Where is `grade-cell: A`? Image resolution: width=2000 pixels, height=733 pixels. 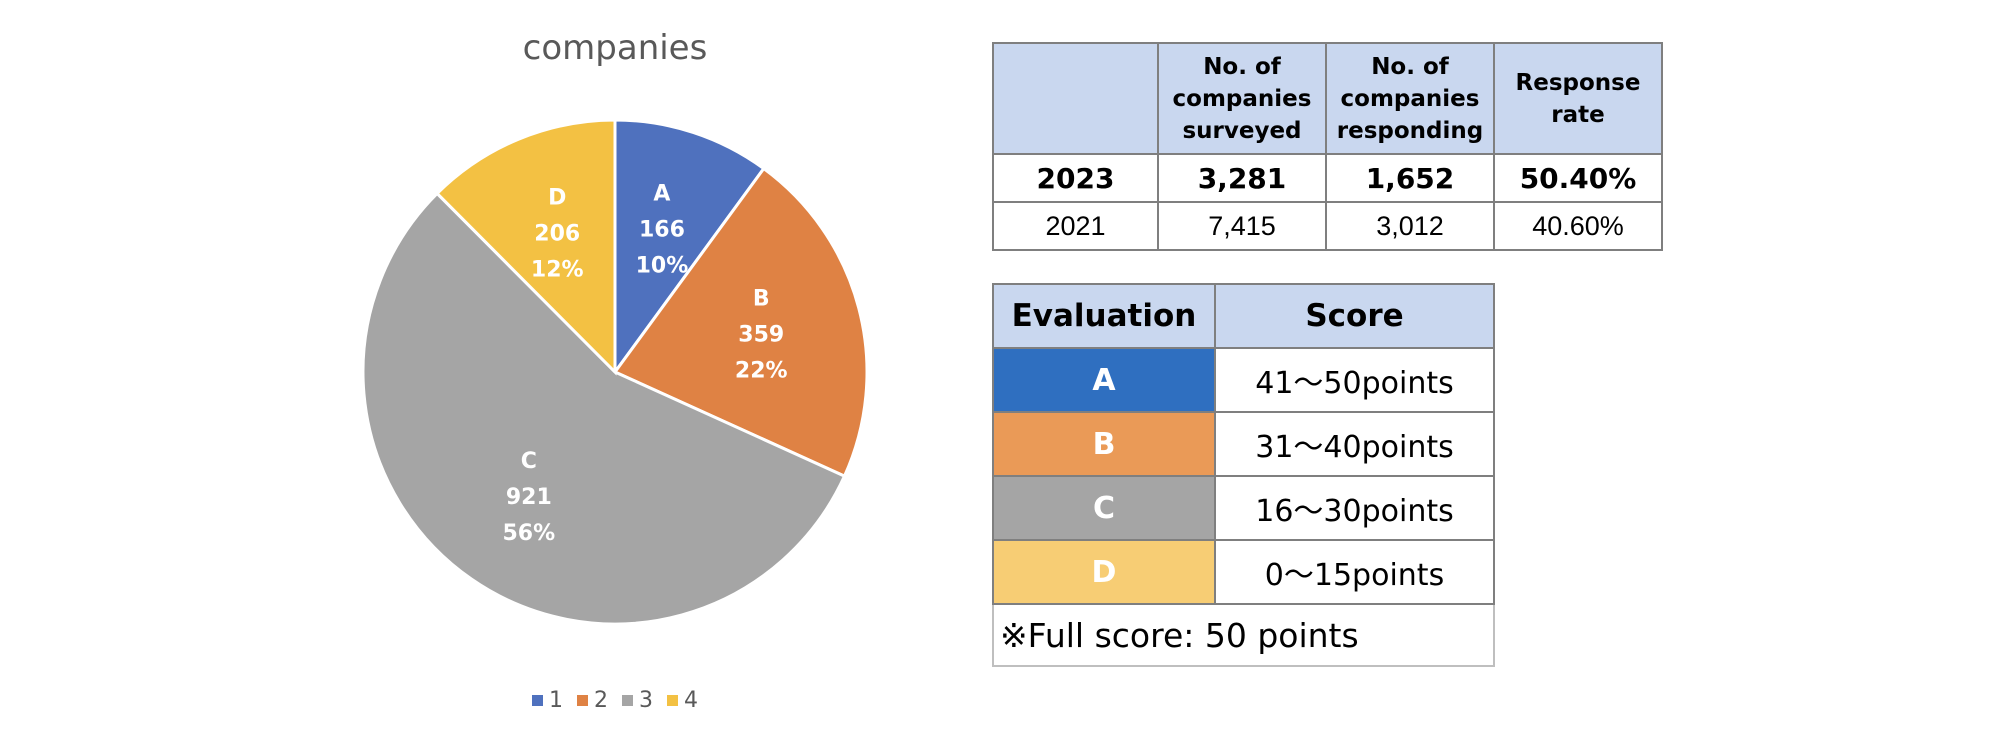 grade-cell: A is located at coordinates (1104, 380).